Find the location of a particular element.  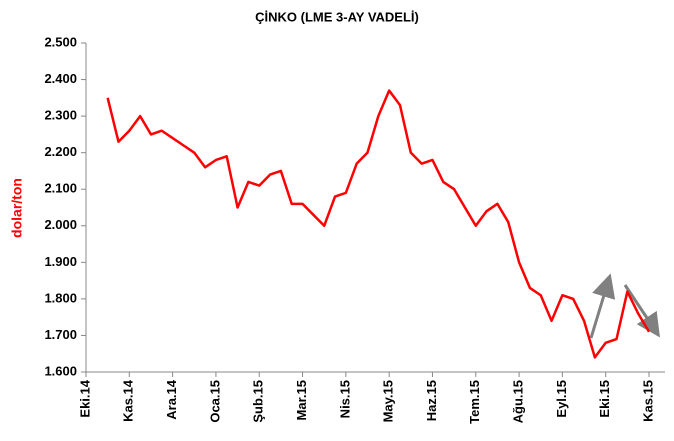

x-tick-label: Eki.15 is located at coordinates (604, 399).